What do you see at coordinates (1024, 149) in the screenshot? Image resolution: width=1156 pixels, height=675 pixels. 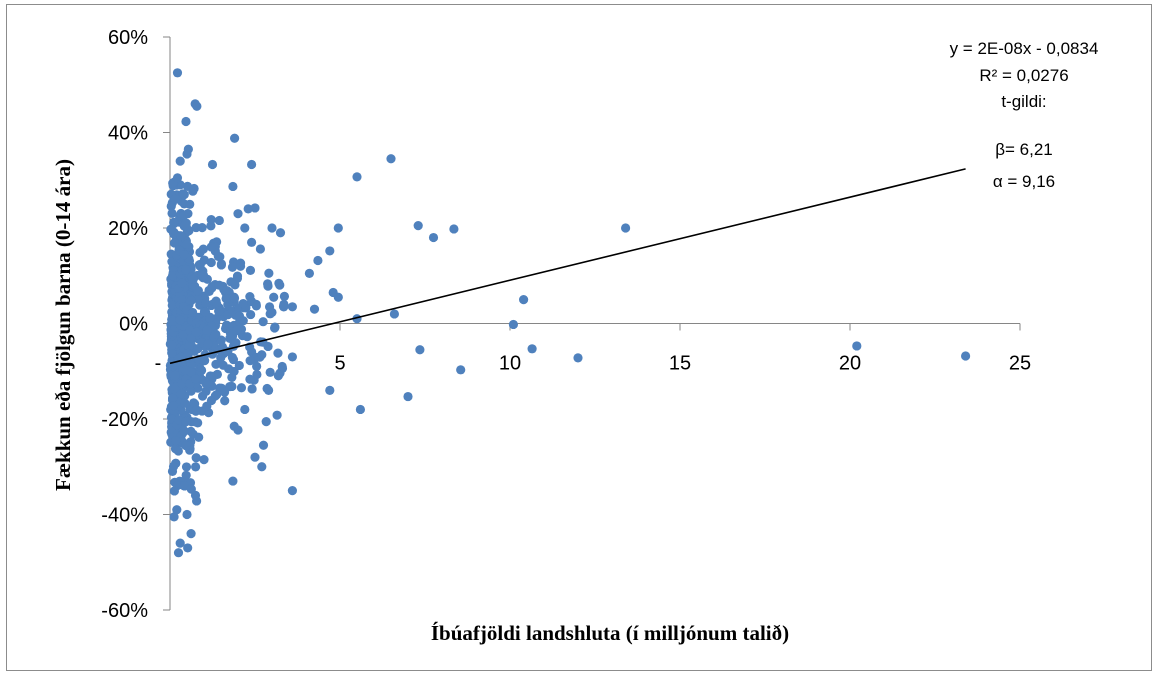 I see `annotation-line: β= 6,21` at bounding box center [1024, 149].